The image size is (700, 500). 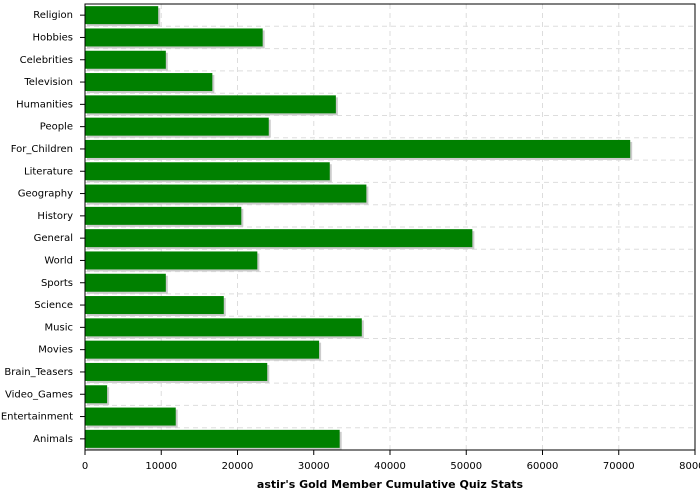 What do you see at coordinates (53, 37) in the screenshot?
I see `y-tick-label: Hobbies` at bounding box center [53, 37].